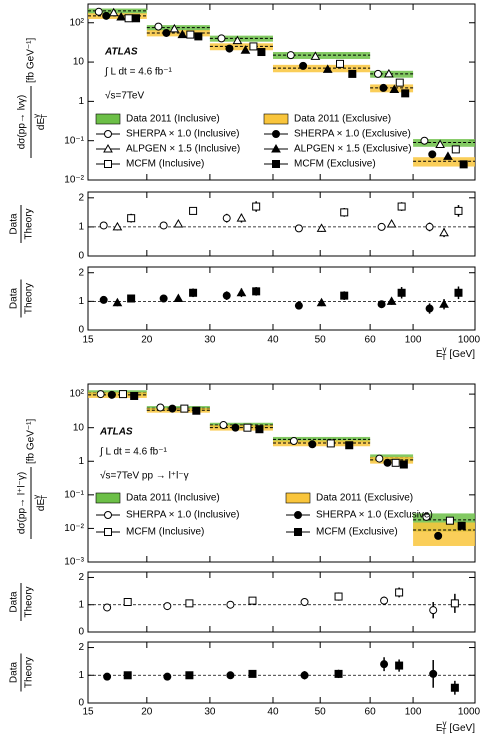 The image size is (481, 740). What do you see at coordinates (444, 731) in the screenshot?
I see `x-label-sub: T` at bounding box center [444, 731].